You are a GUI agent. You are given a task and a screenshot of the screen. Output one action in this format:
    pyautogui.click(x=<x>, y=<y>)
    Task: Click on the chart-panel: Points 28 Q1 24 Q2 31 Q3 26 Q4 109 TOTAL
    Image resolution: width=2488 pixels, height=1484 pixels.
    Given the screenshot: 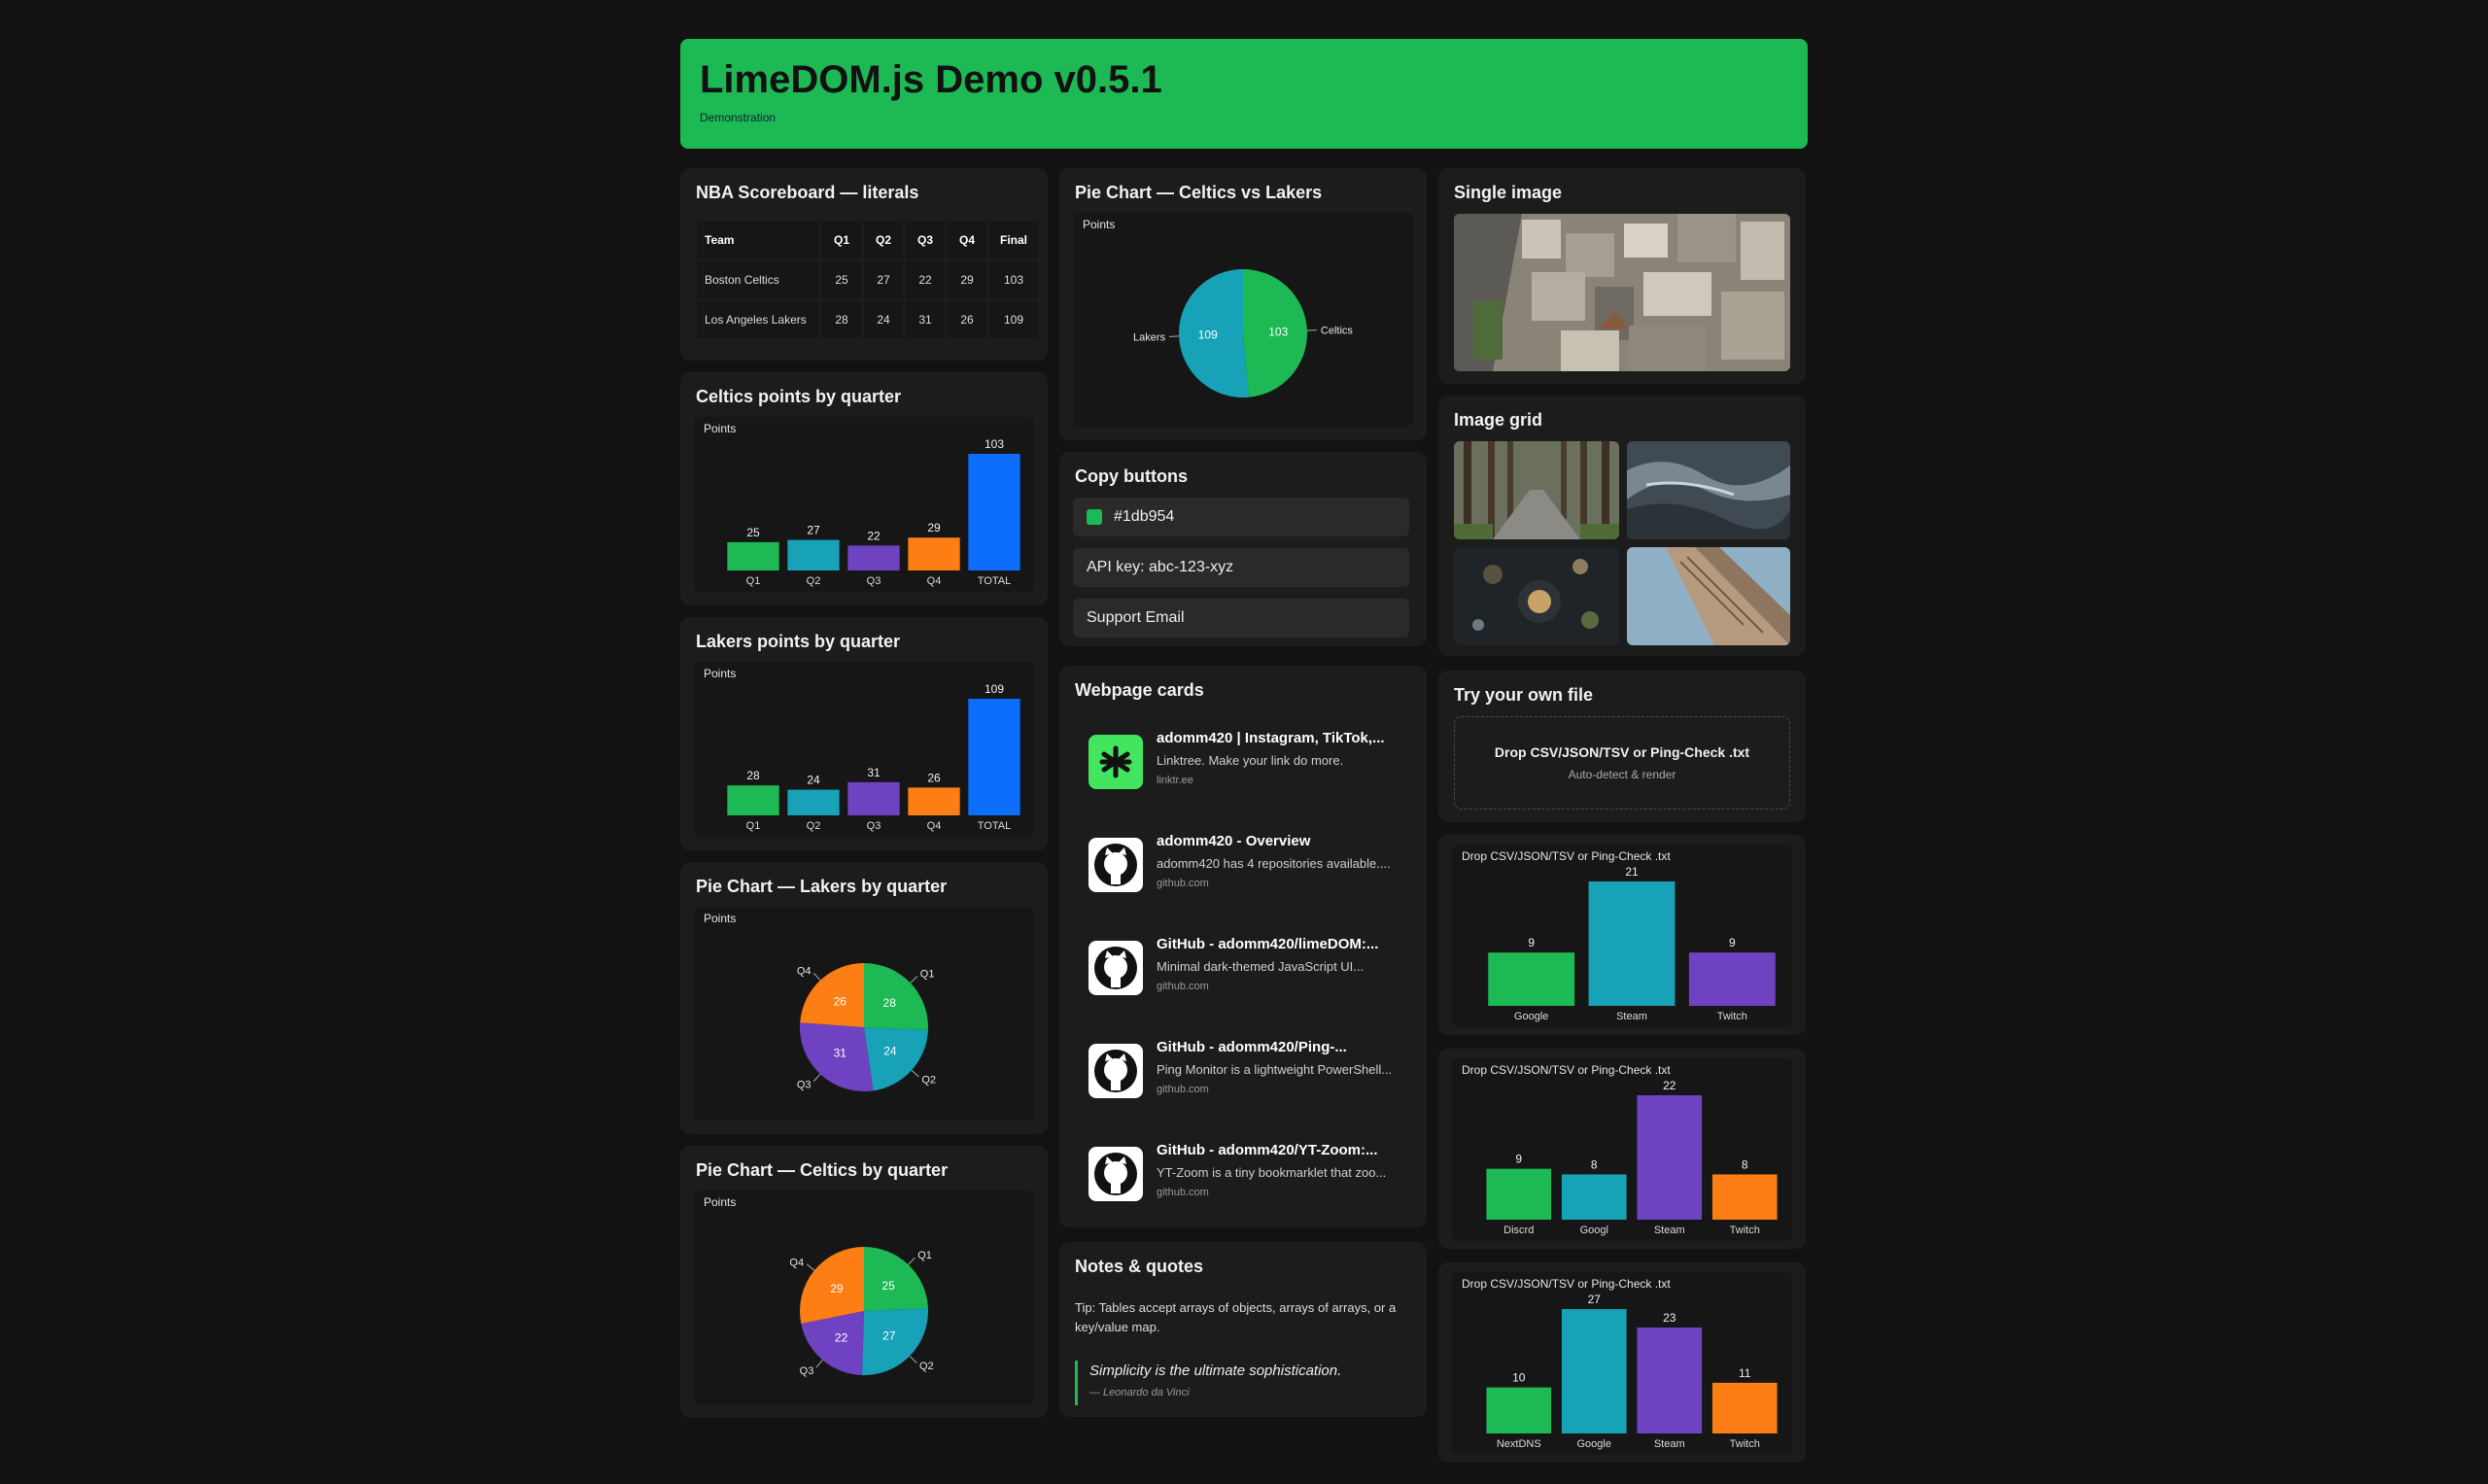 What is the action you would take?
    pyautogui.click(x=864, y=749)
    